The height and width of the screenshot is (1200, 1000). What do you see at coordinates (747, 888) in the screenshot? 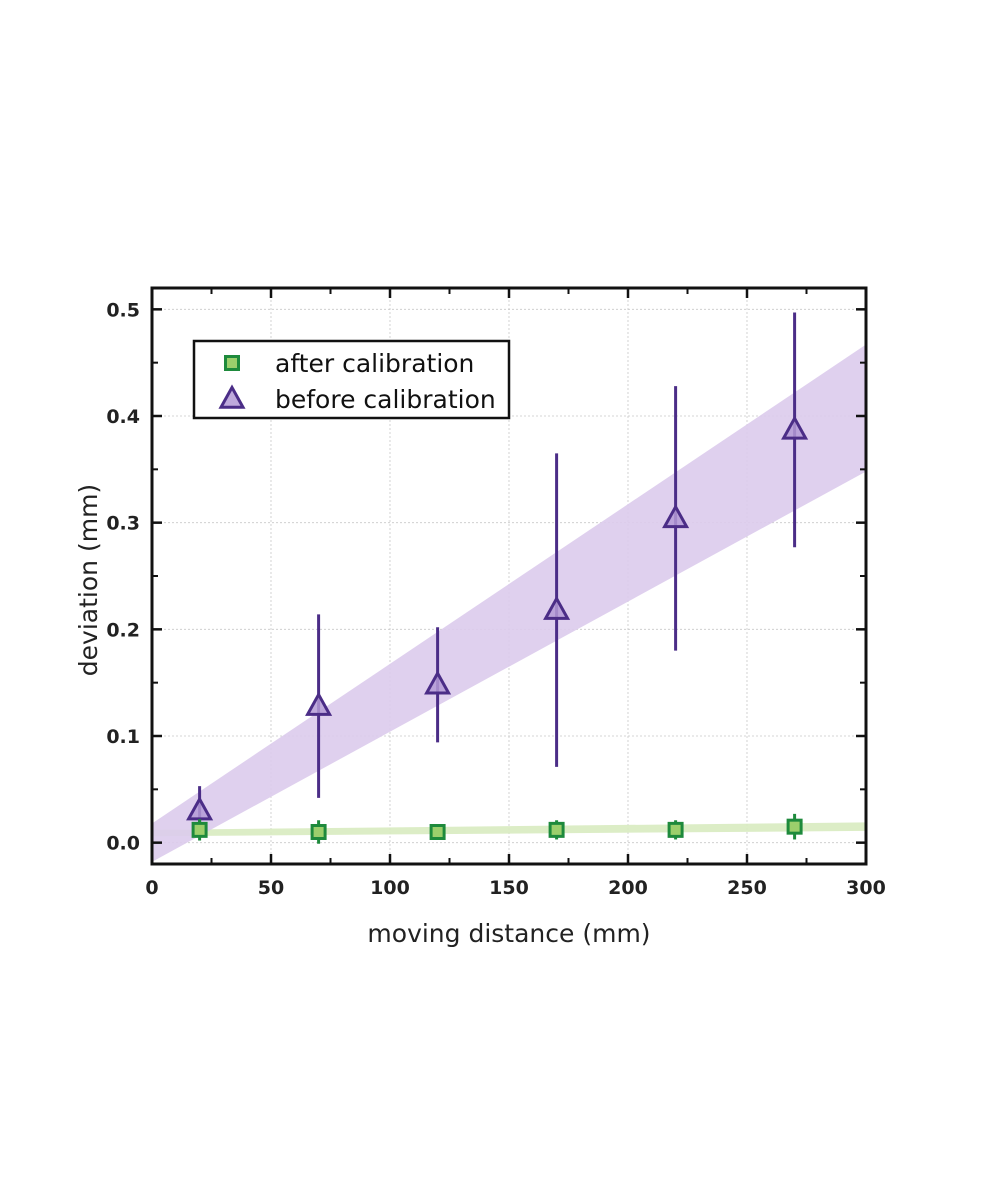
I see `x-tick-label: 250` at bounding box center [747, 888].